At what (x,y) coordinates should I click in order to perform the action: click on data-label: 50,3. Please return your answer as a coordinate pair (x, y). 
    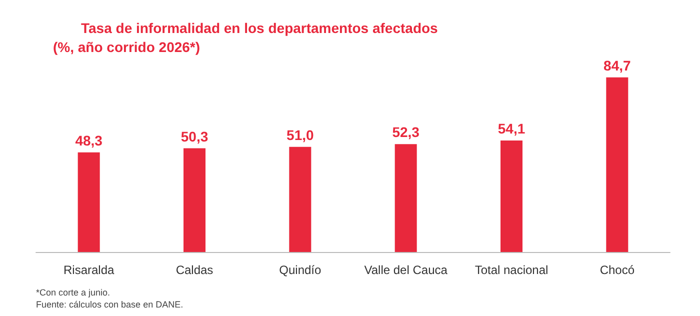
    Looking at the image, I should click on (194, 136).